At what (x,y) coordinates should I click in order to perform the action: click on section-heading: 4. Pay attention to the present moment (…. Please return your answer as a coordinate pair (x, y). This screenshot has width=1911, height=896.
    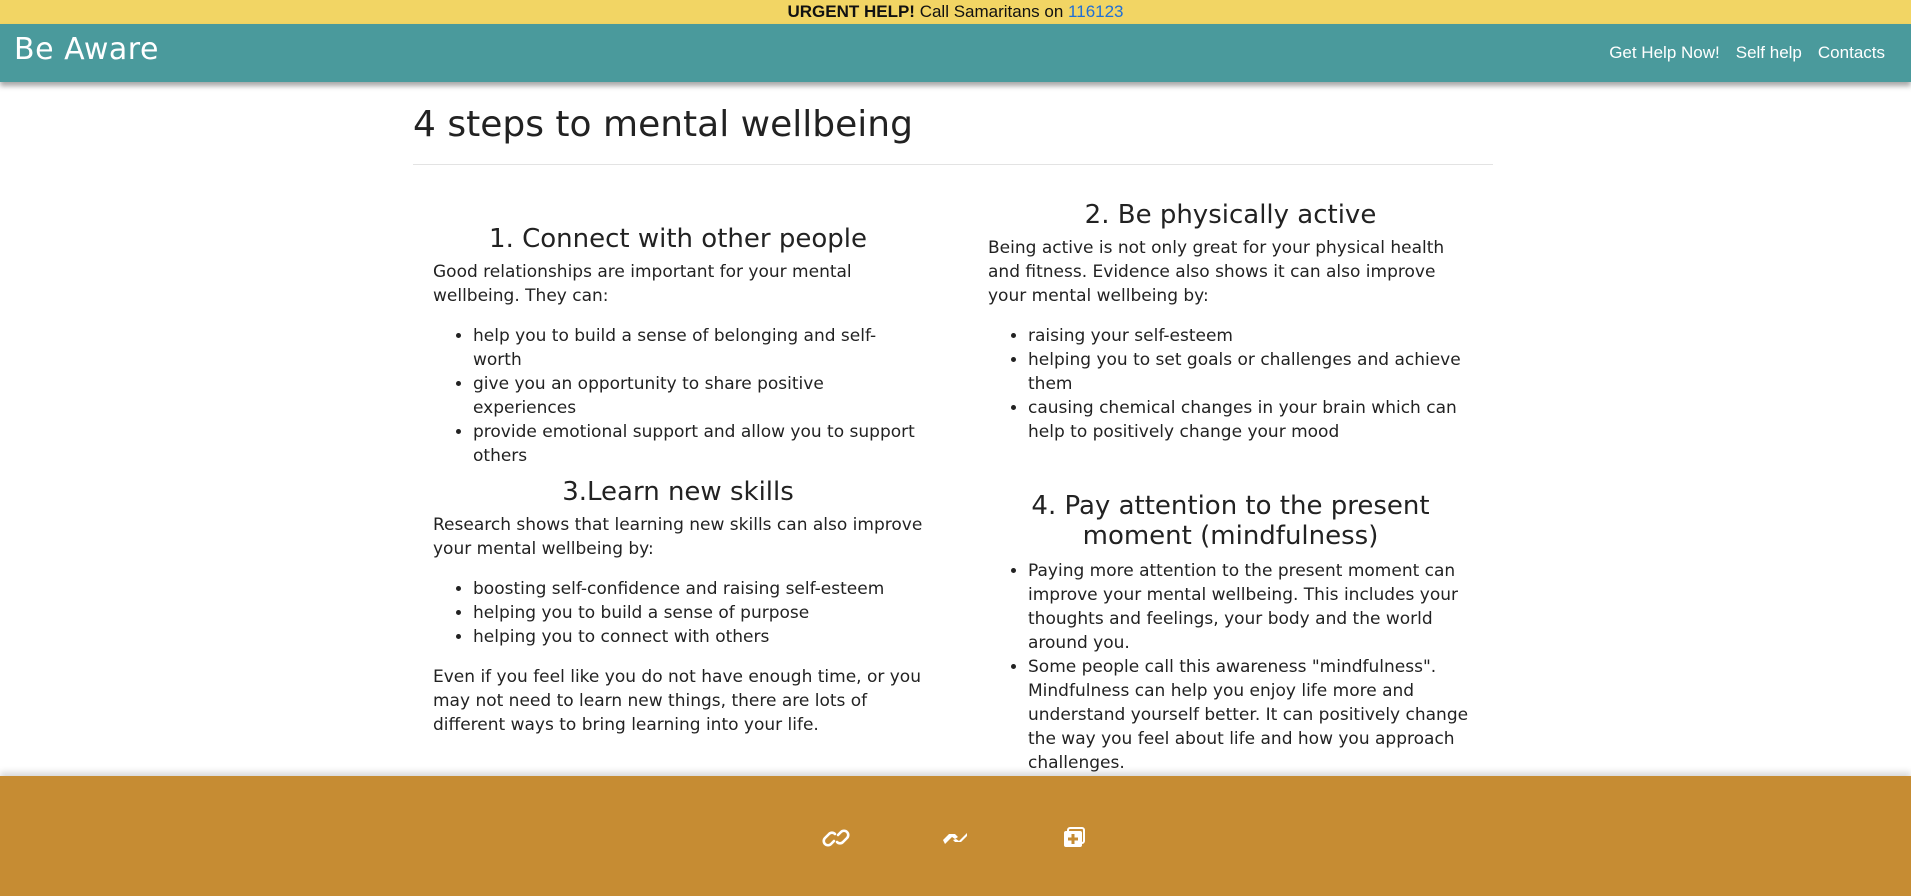
    Looking at the image, I should click on (1230, 521).